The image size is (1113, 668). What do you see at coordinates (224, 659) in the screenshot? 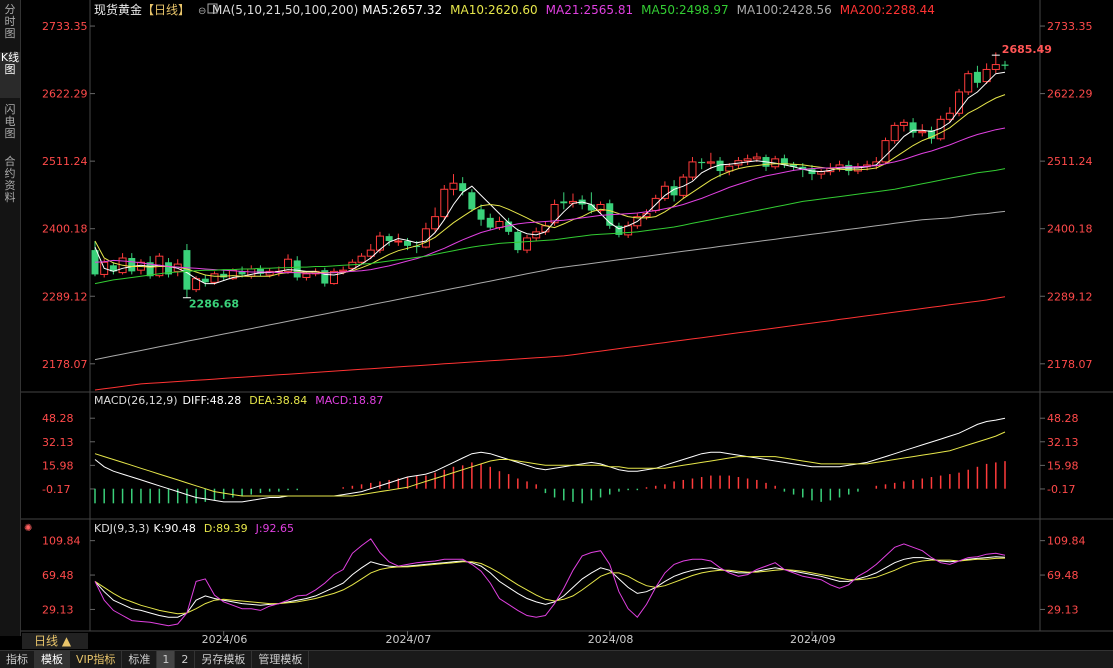
I see `save-template-button: 另存模板` at bounding box center [224, 659].